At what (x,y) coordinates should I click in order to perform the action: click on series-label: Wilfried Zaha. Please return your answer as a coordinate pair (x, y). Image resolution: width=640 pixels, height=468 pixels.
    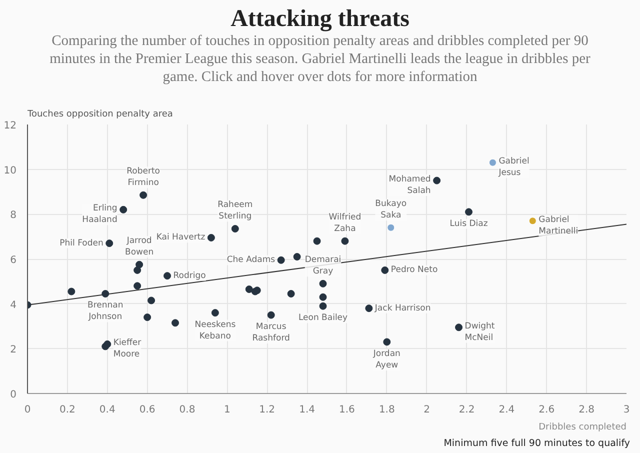
    Looking at the image, I should click on (345, 223).